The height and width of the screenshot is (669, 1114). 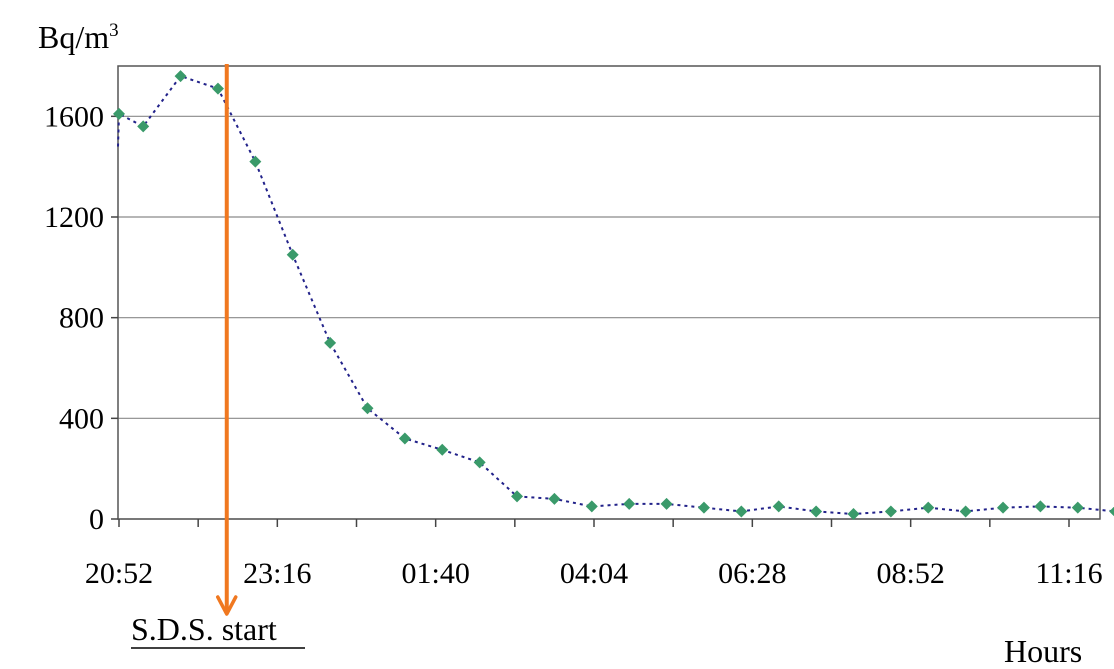 What do you see at coordinates (594, 573) in the screenshot?
I see `x-tick-label: 04:04` at bounding box center [594, 573].